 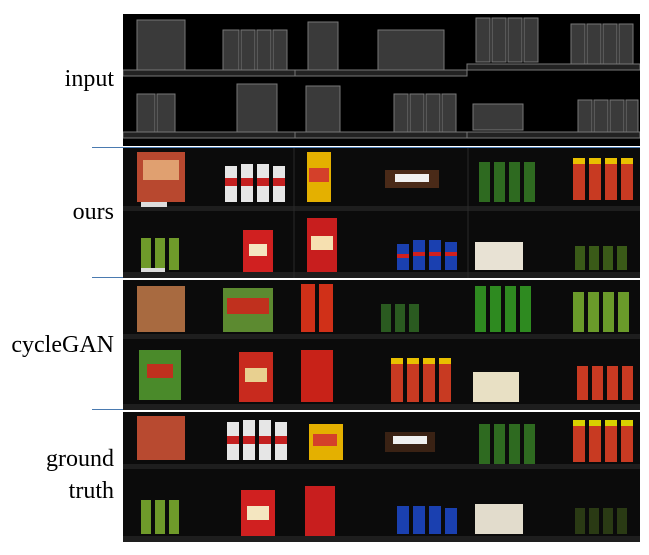 I want to click on row-label-cyclegan: cycleGAN, so click(x=62, y=345).